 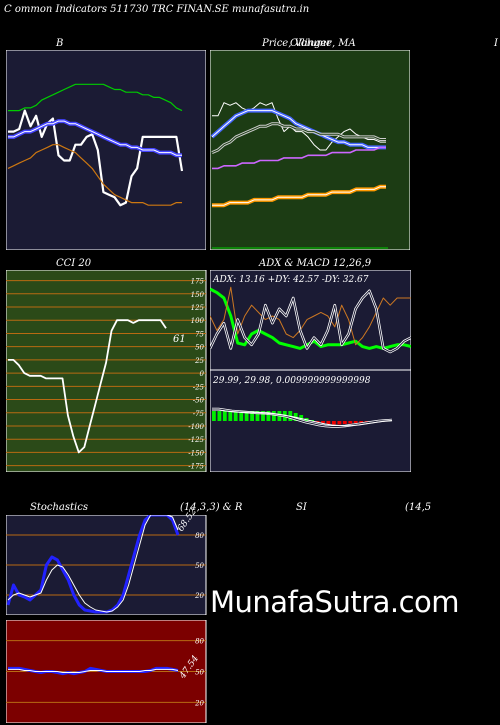 What do you see at coordinates (95, 138) in the screenshot?
I see `bollinger-middle-band-inner` at bounding box center [95, 138].